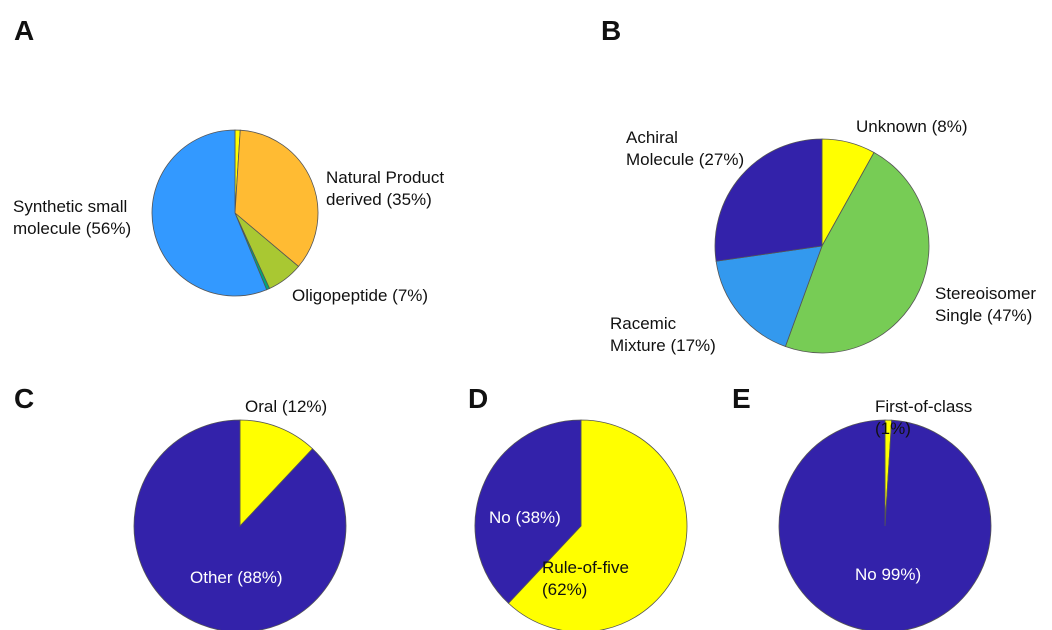 The width and height of the screenshot is (1052, 630). Describe the element at coordinates (663, 334) in the screenshot. I see `pie-b-label-2: Racemic Mixture (17%)` at that location.